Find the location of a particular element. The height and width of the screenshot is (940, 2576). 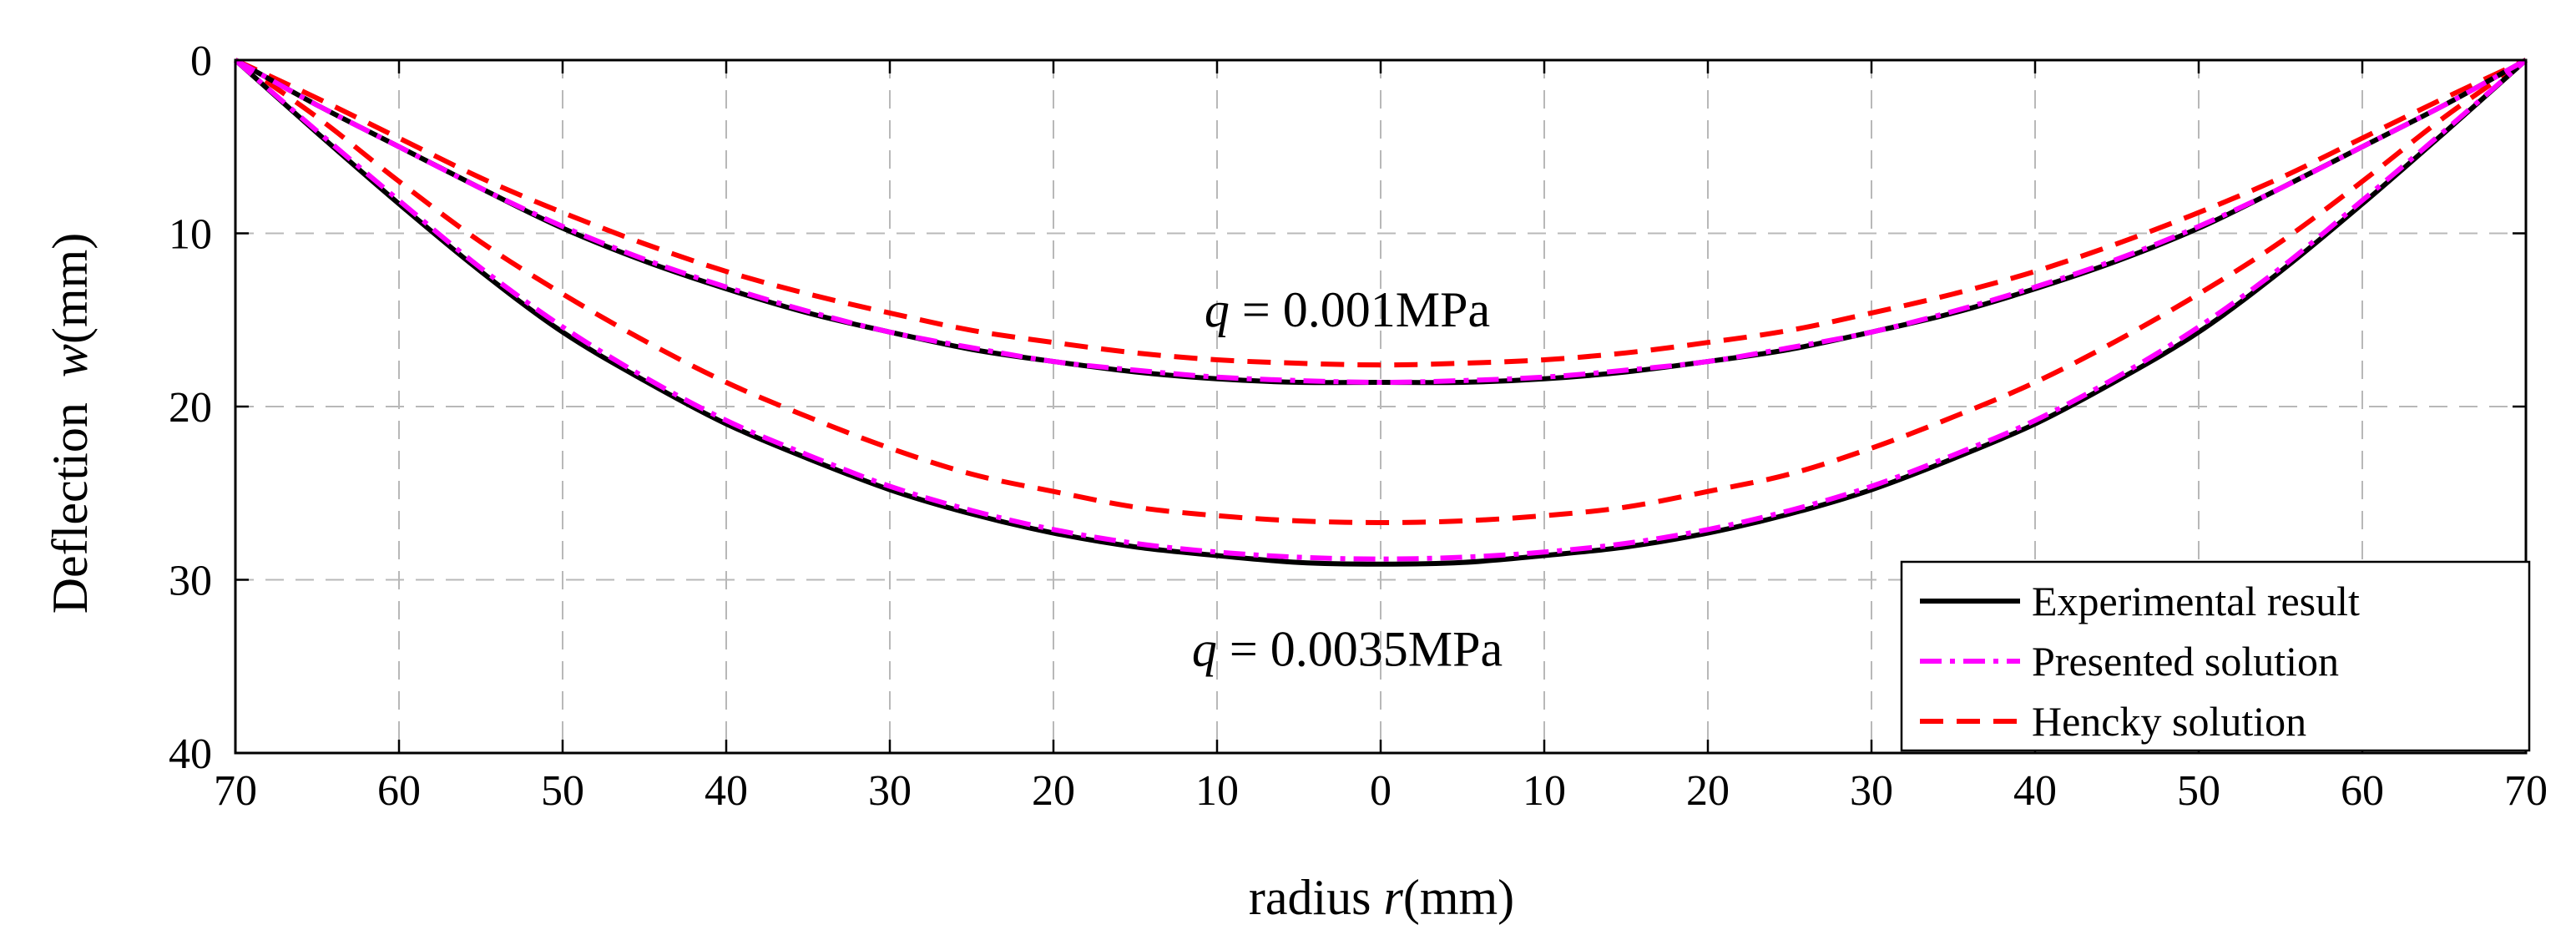

y-tick-label: 0 is located at coordinates (201, 61).